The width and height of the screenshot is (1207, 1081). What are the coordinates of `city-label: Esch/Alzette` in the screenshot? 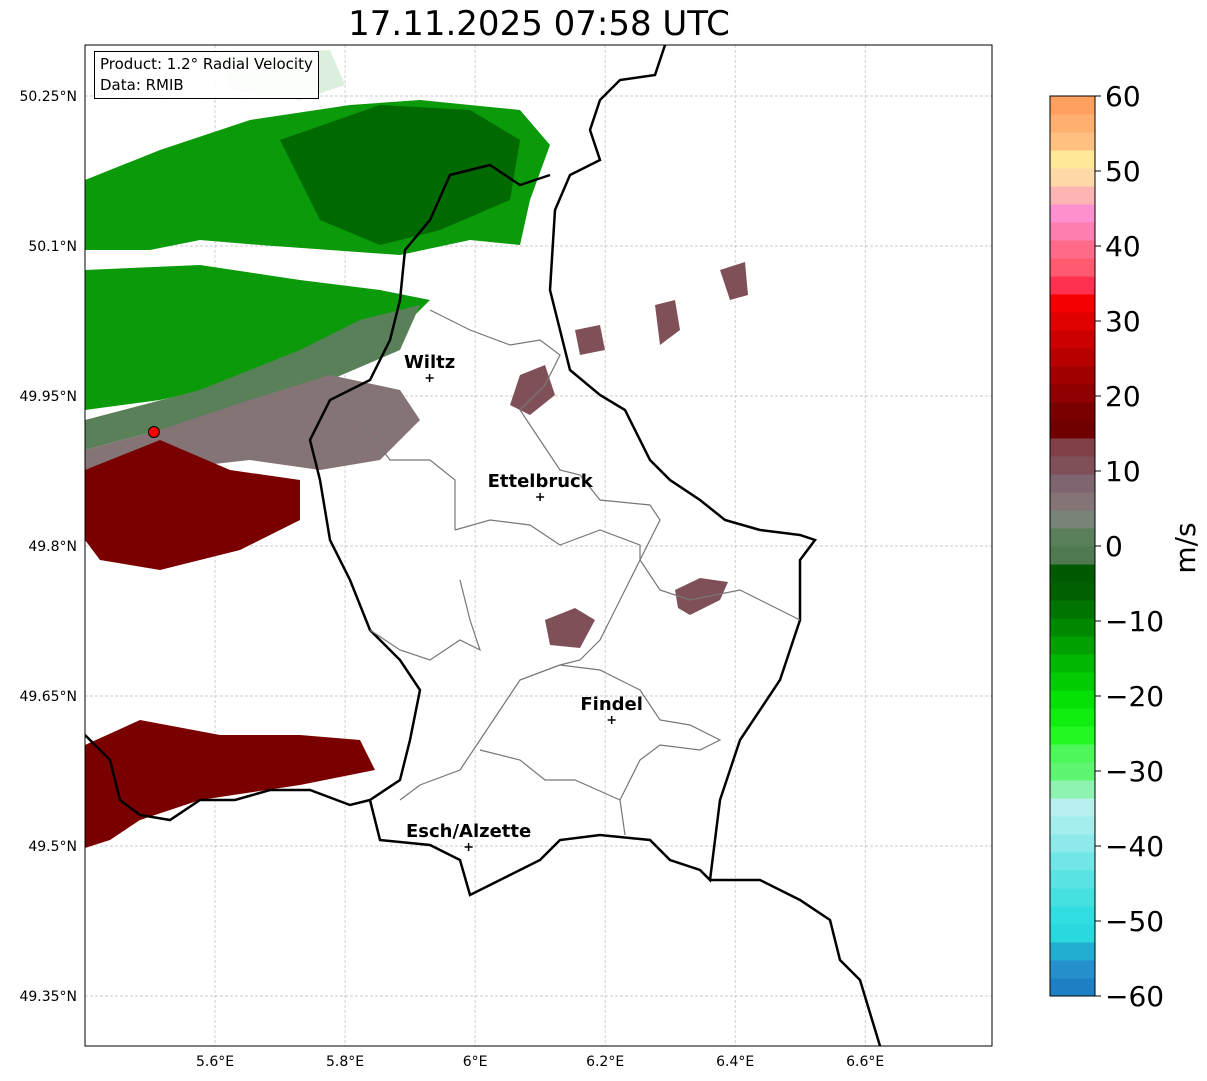 It's located at (468, 831).